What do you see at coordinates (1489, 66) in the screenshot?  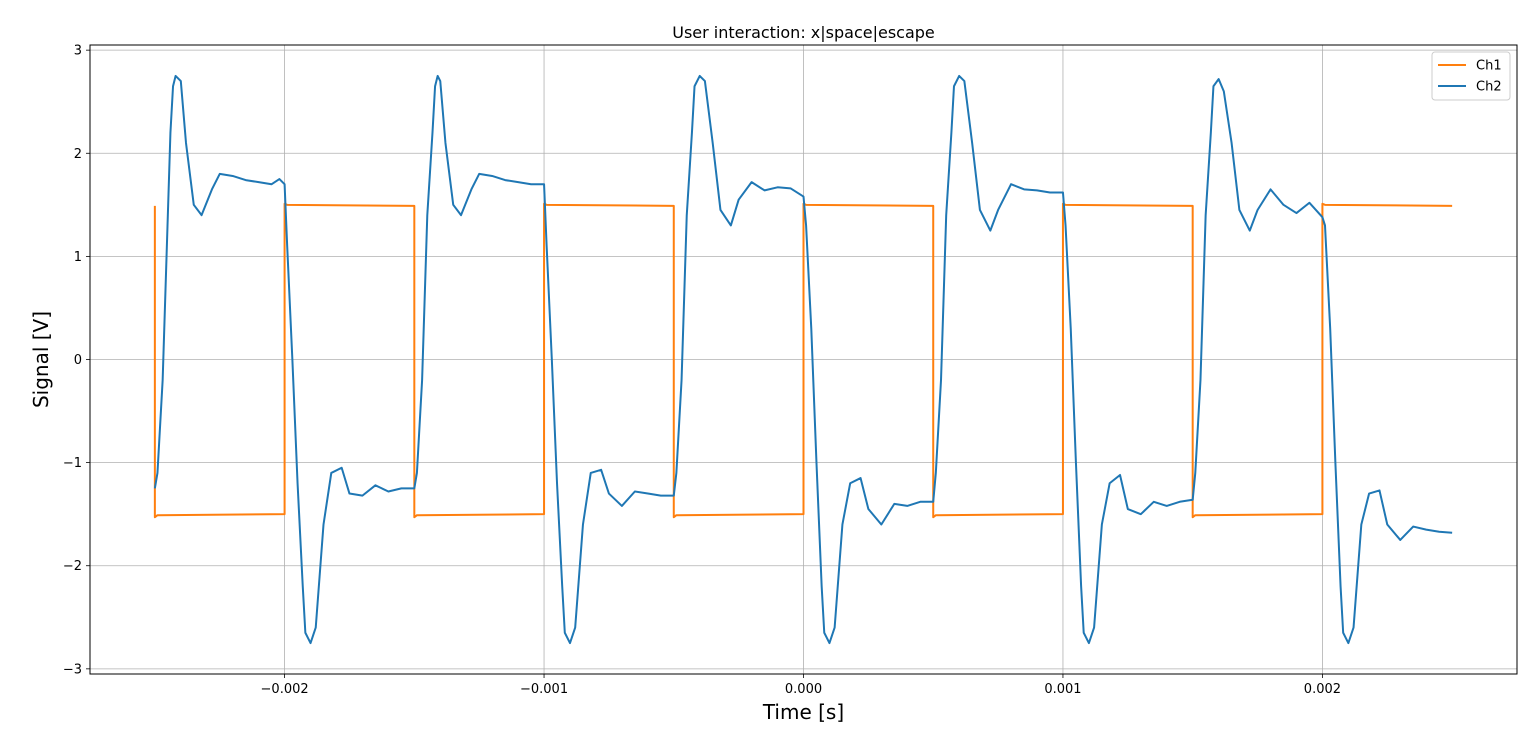 I see `legend-label: Ch1` at bounding box center [1489, 66].